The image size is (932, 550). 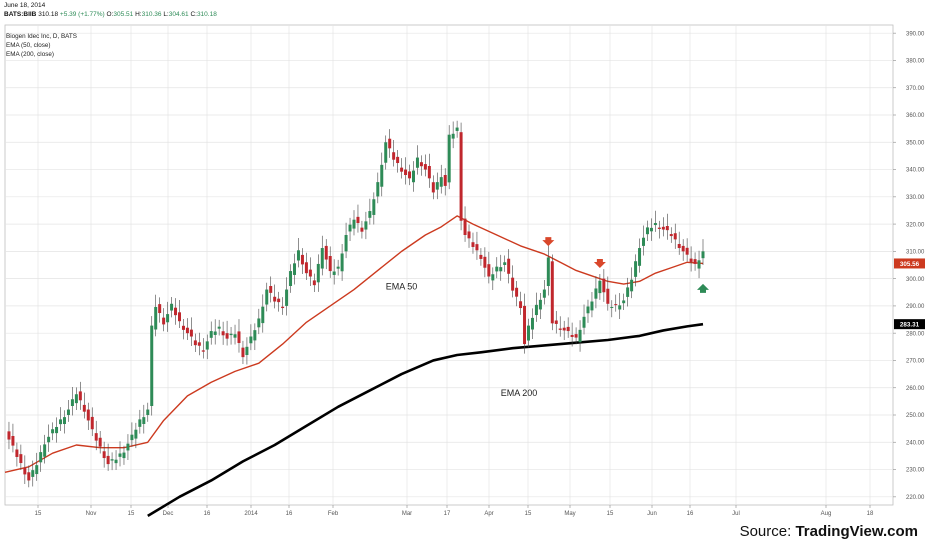 I want to click on price-label-text: 305.56, so click(x=910, y=264).